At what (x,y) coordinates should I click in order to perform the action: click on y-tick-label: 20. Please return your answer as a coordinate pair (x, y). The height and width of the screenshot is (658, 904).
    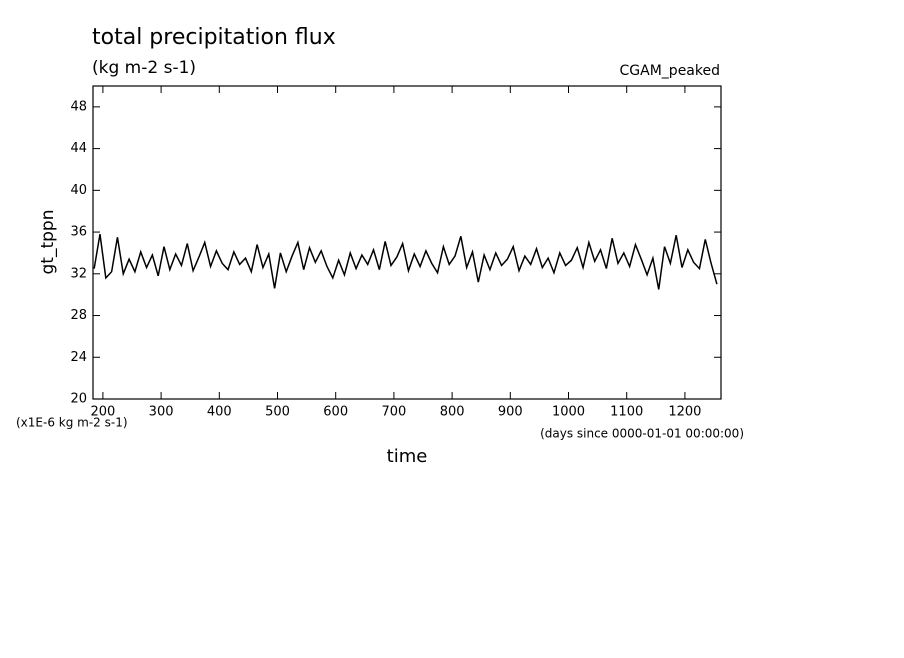
    Looking at the image, I should click on (78, 399).